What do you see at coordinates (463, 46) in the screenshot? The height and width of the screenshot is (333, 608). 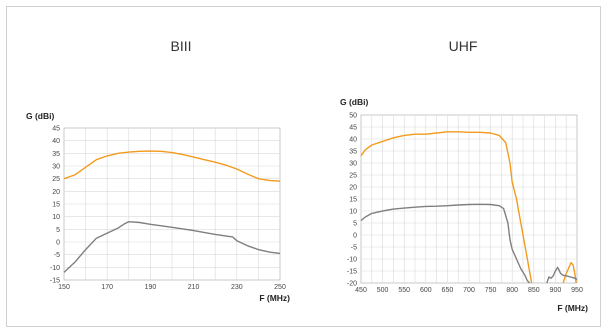 I see `chart-title-uhf: UHF` at bounding box center [463, 46].